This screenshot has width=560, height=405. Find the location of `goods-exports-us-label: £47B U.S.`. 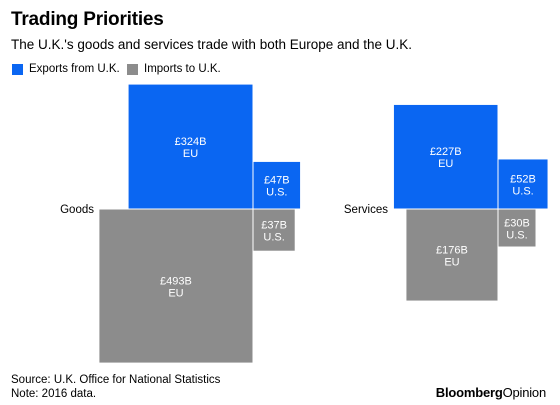

goods-exports-us-label: £47B U.S. is located at coordinates (277, 187).